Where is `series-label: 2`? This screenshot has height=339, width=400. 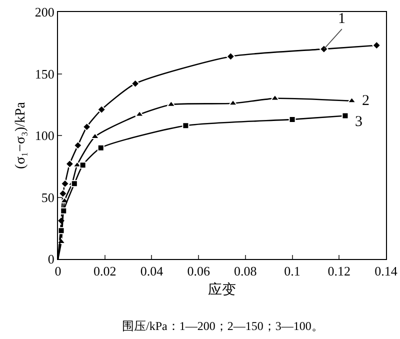 series-label: 2 is located at coordinates (366, 101).